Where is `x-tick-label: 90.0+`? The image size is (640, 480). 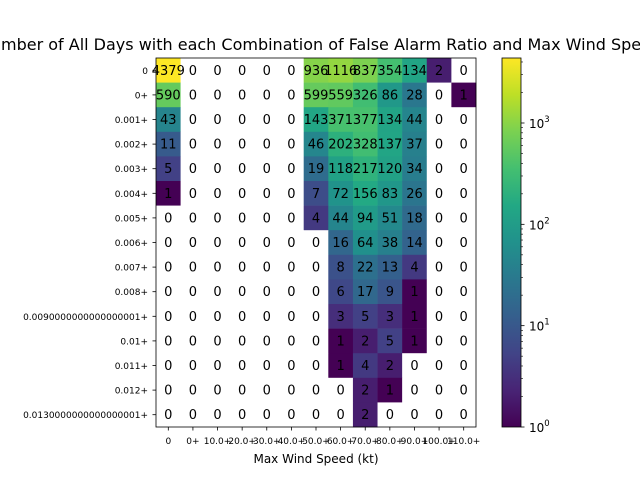
x-tick-label: 90.0+ is located at coordinates (415, 442).